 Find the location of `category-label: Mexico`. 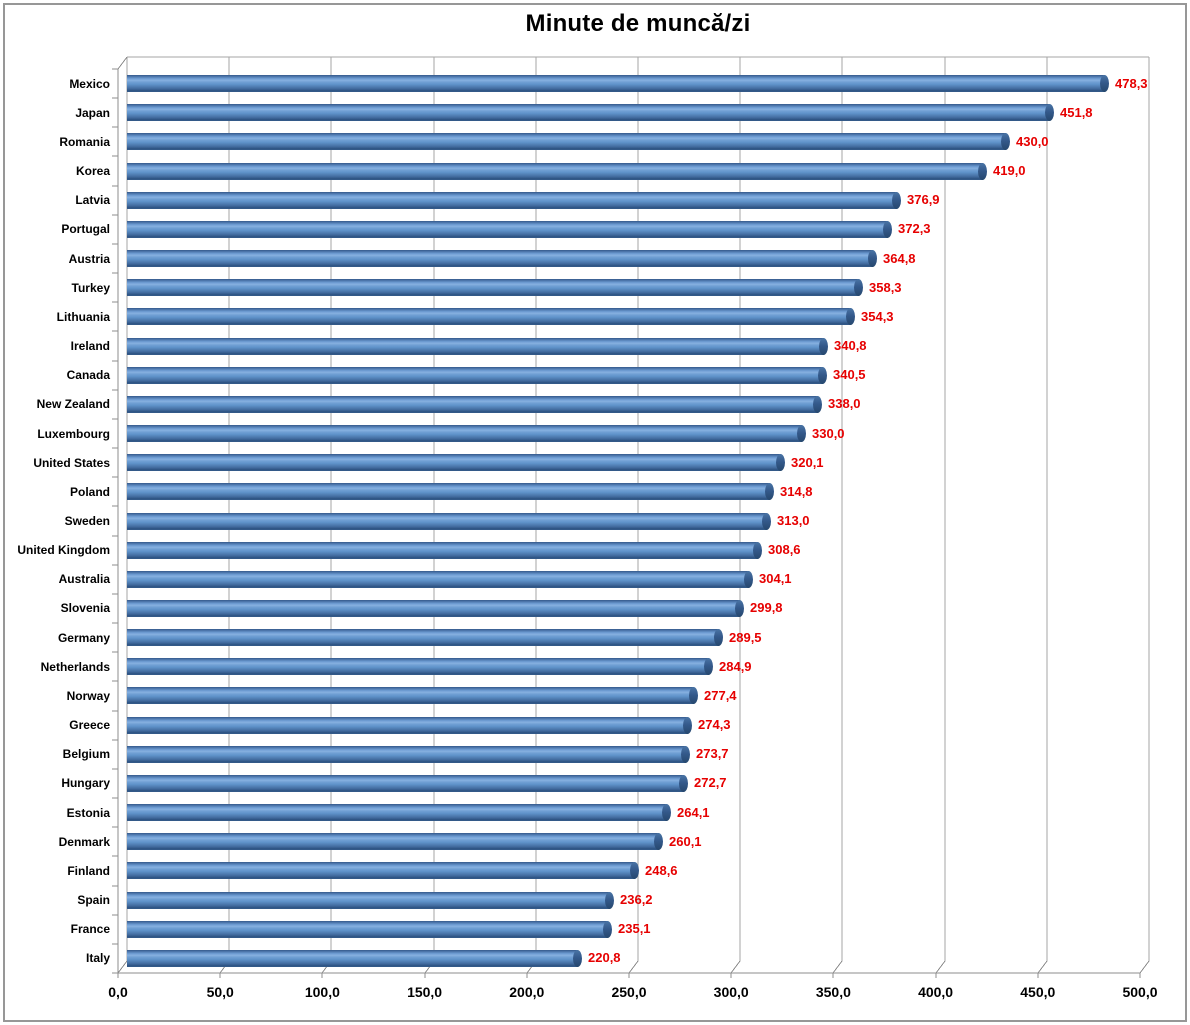

category-label: Mexico is located at coordinates (89, 83).